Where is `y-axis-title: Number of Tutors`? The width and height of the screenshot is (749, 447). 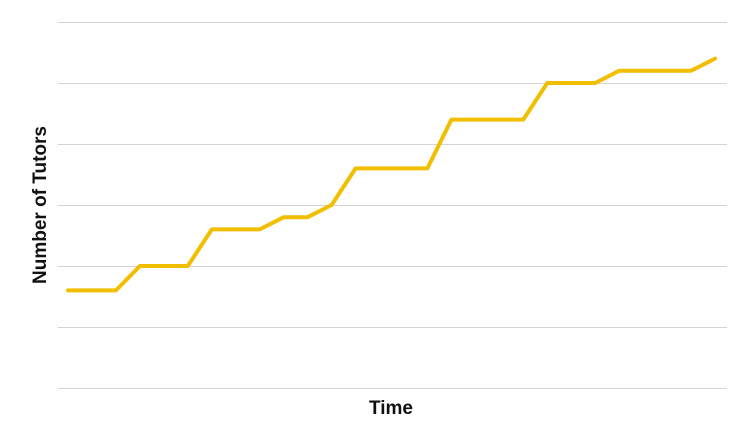 y-axis-title: Number of Tutors is located at coordinates (40, 205).